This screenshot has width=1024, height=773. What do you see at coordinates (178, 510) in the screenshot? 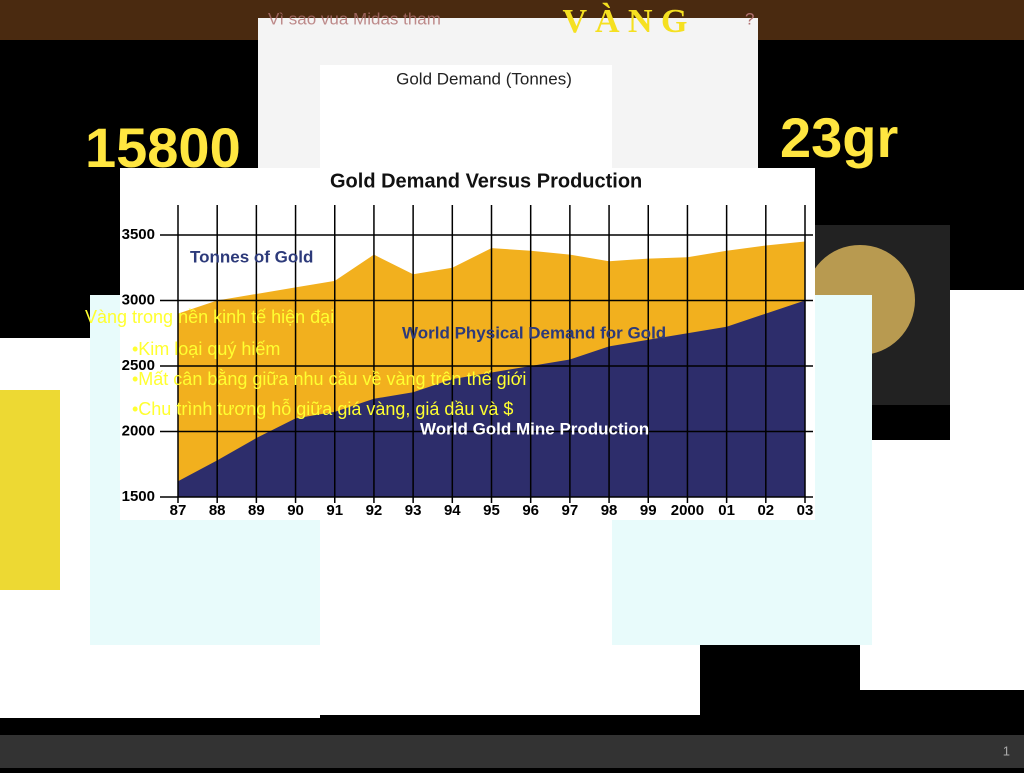
I see `x-tick-label: 87` at bounding box center [178, 510].